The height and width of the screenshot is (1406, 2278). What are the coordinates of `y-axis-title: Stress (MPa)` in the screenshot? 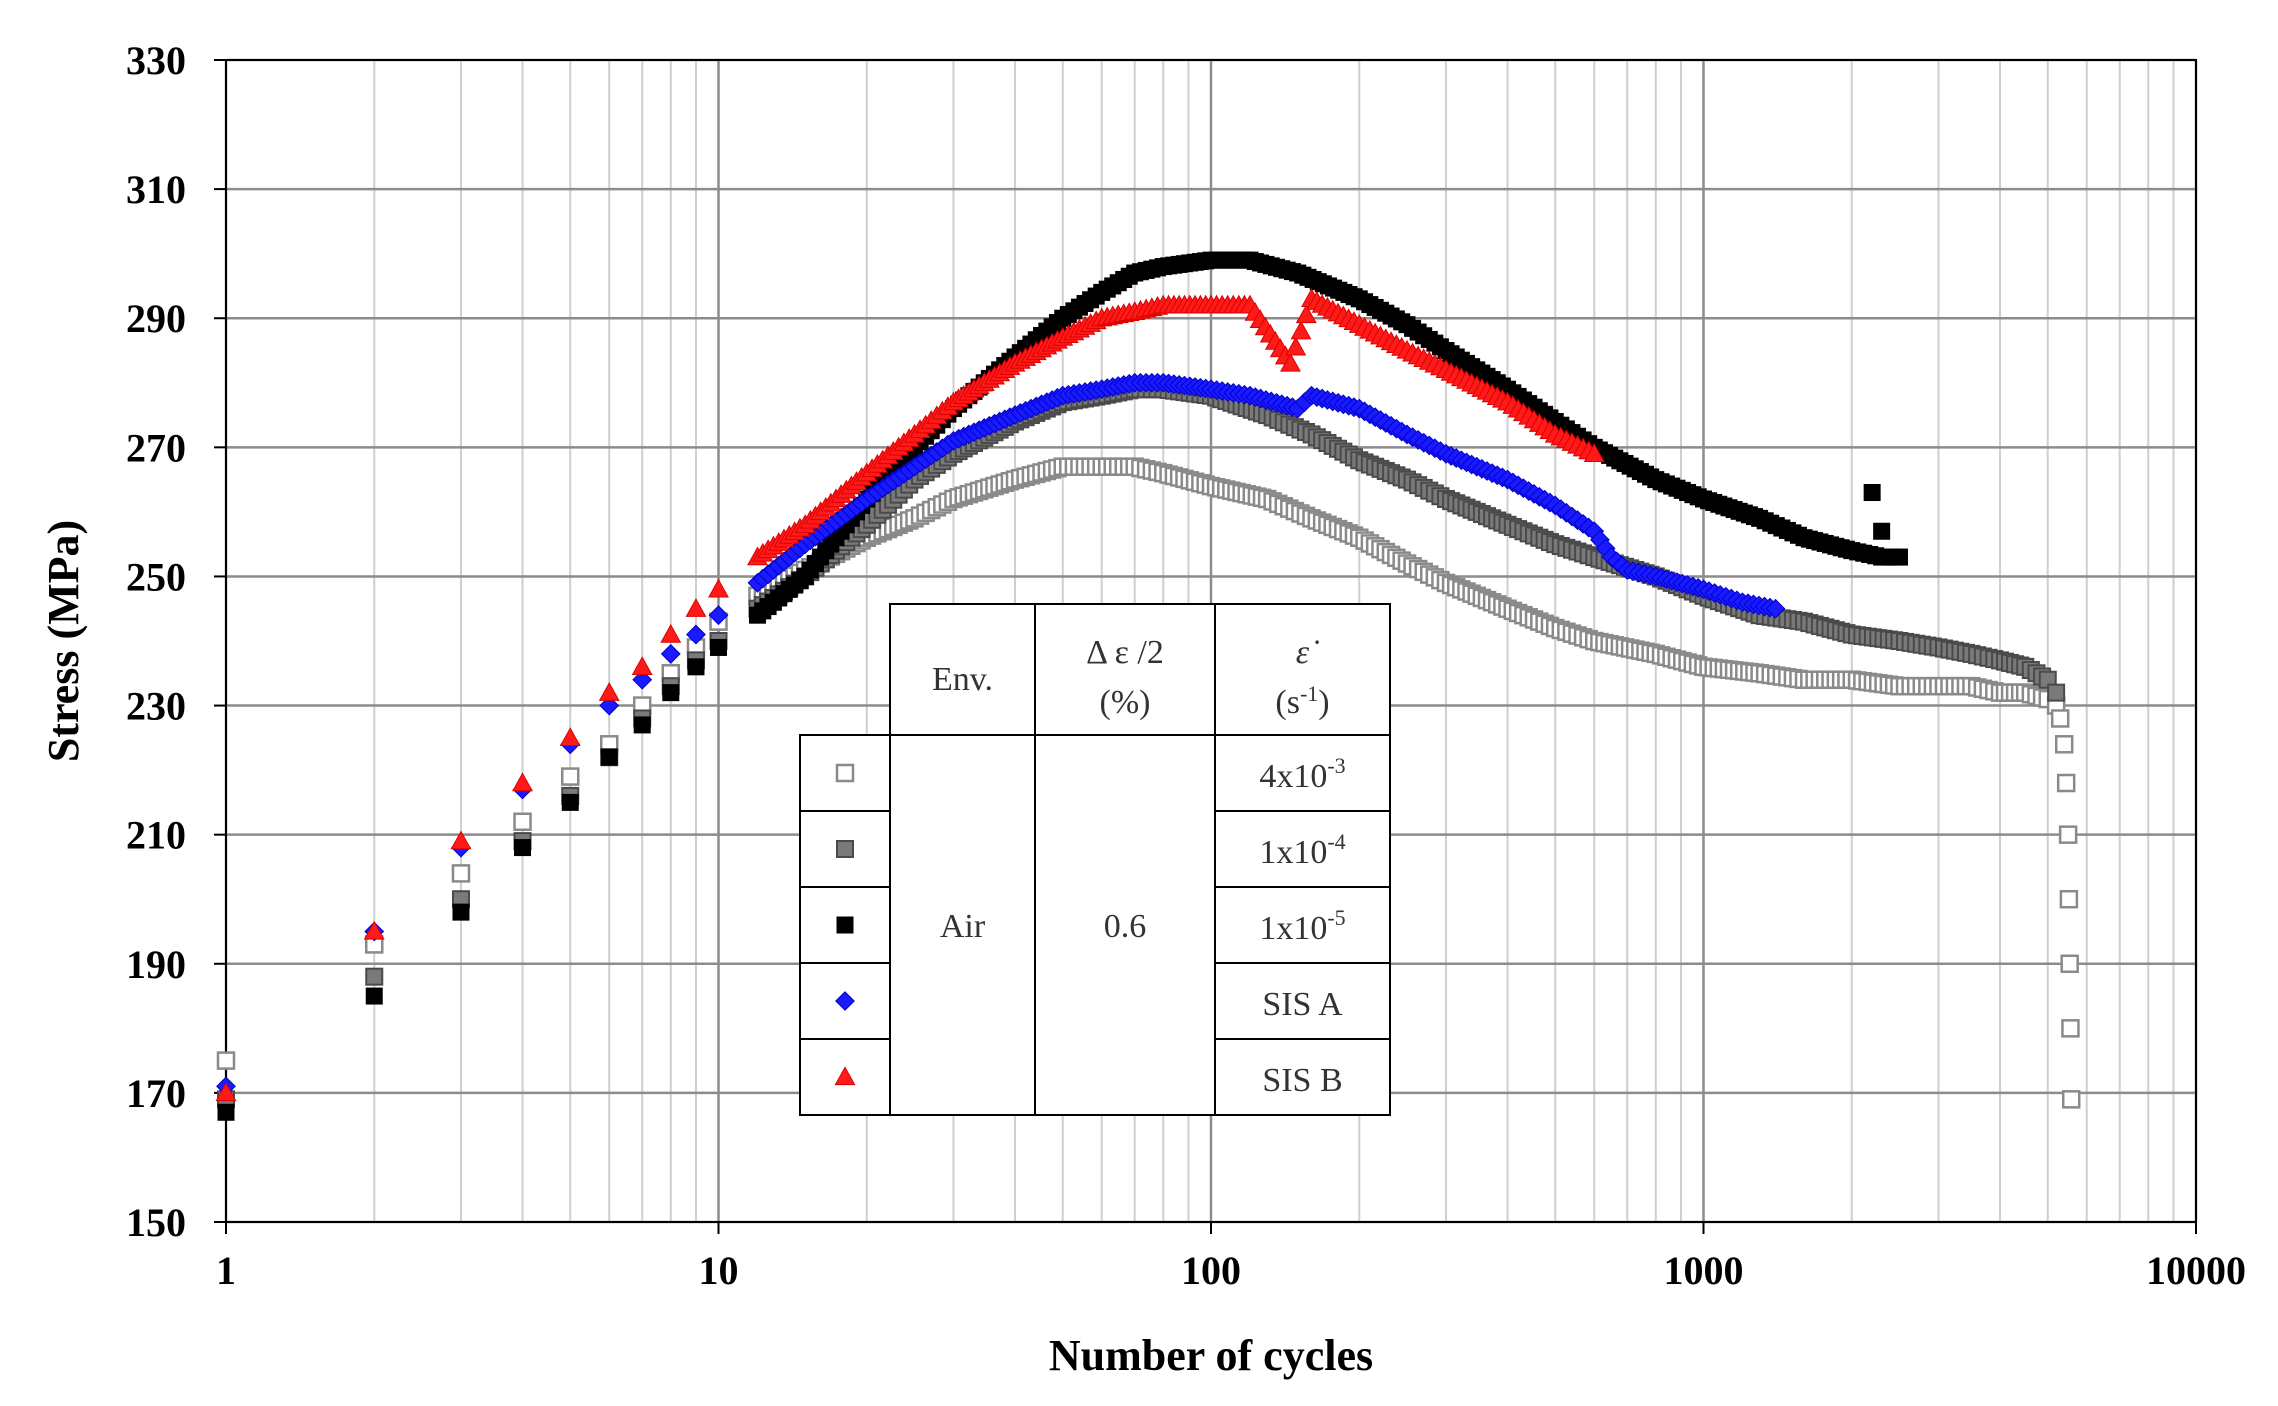 It's located at (63, 641).